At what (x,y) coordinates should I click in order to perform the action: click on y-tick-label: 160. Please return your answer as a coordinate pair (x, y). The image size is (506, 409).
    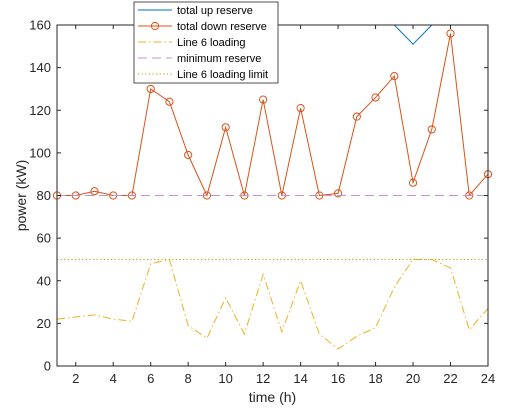
    Looking at the image, I should click on (40, 25).